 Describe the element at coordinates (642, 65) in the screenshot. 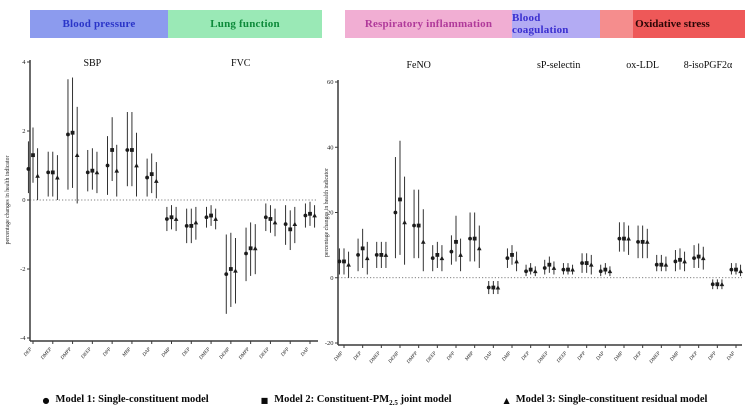

I see `svg-text: ox-LDL` at that location.